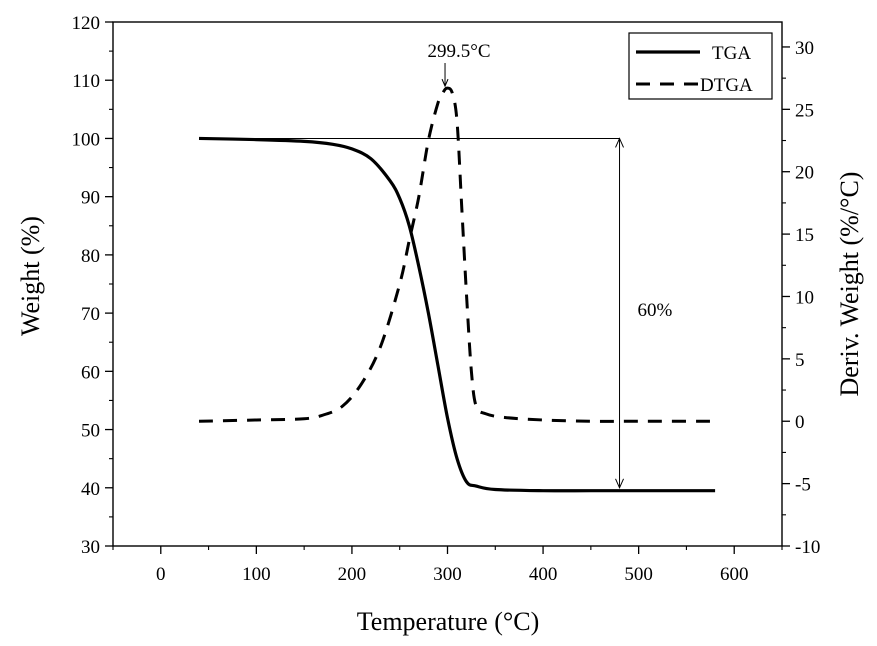 The image size is (877, 646). I want to click on y-left-tick-label: 120, so click(86, 23).